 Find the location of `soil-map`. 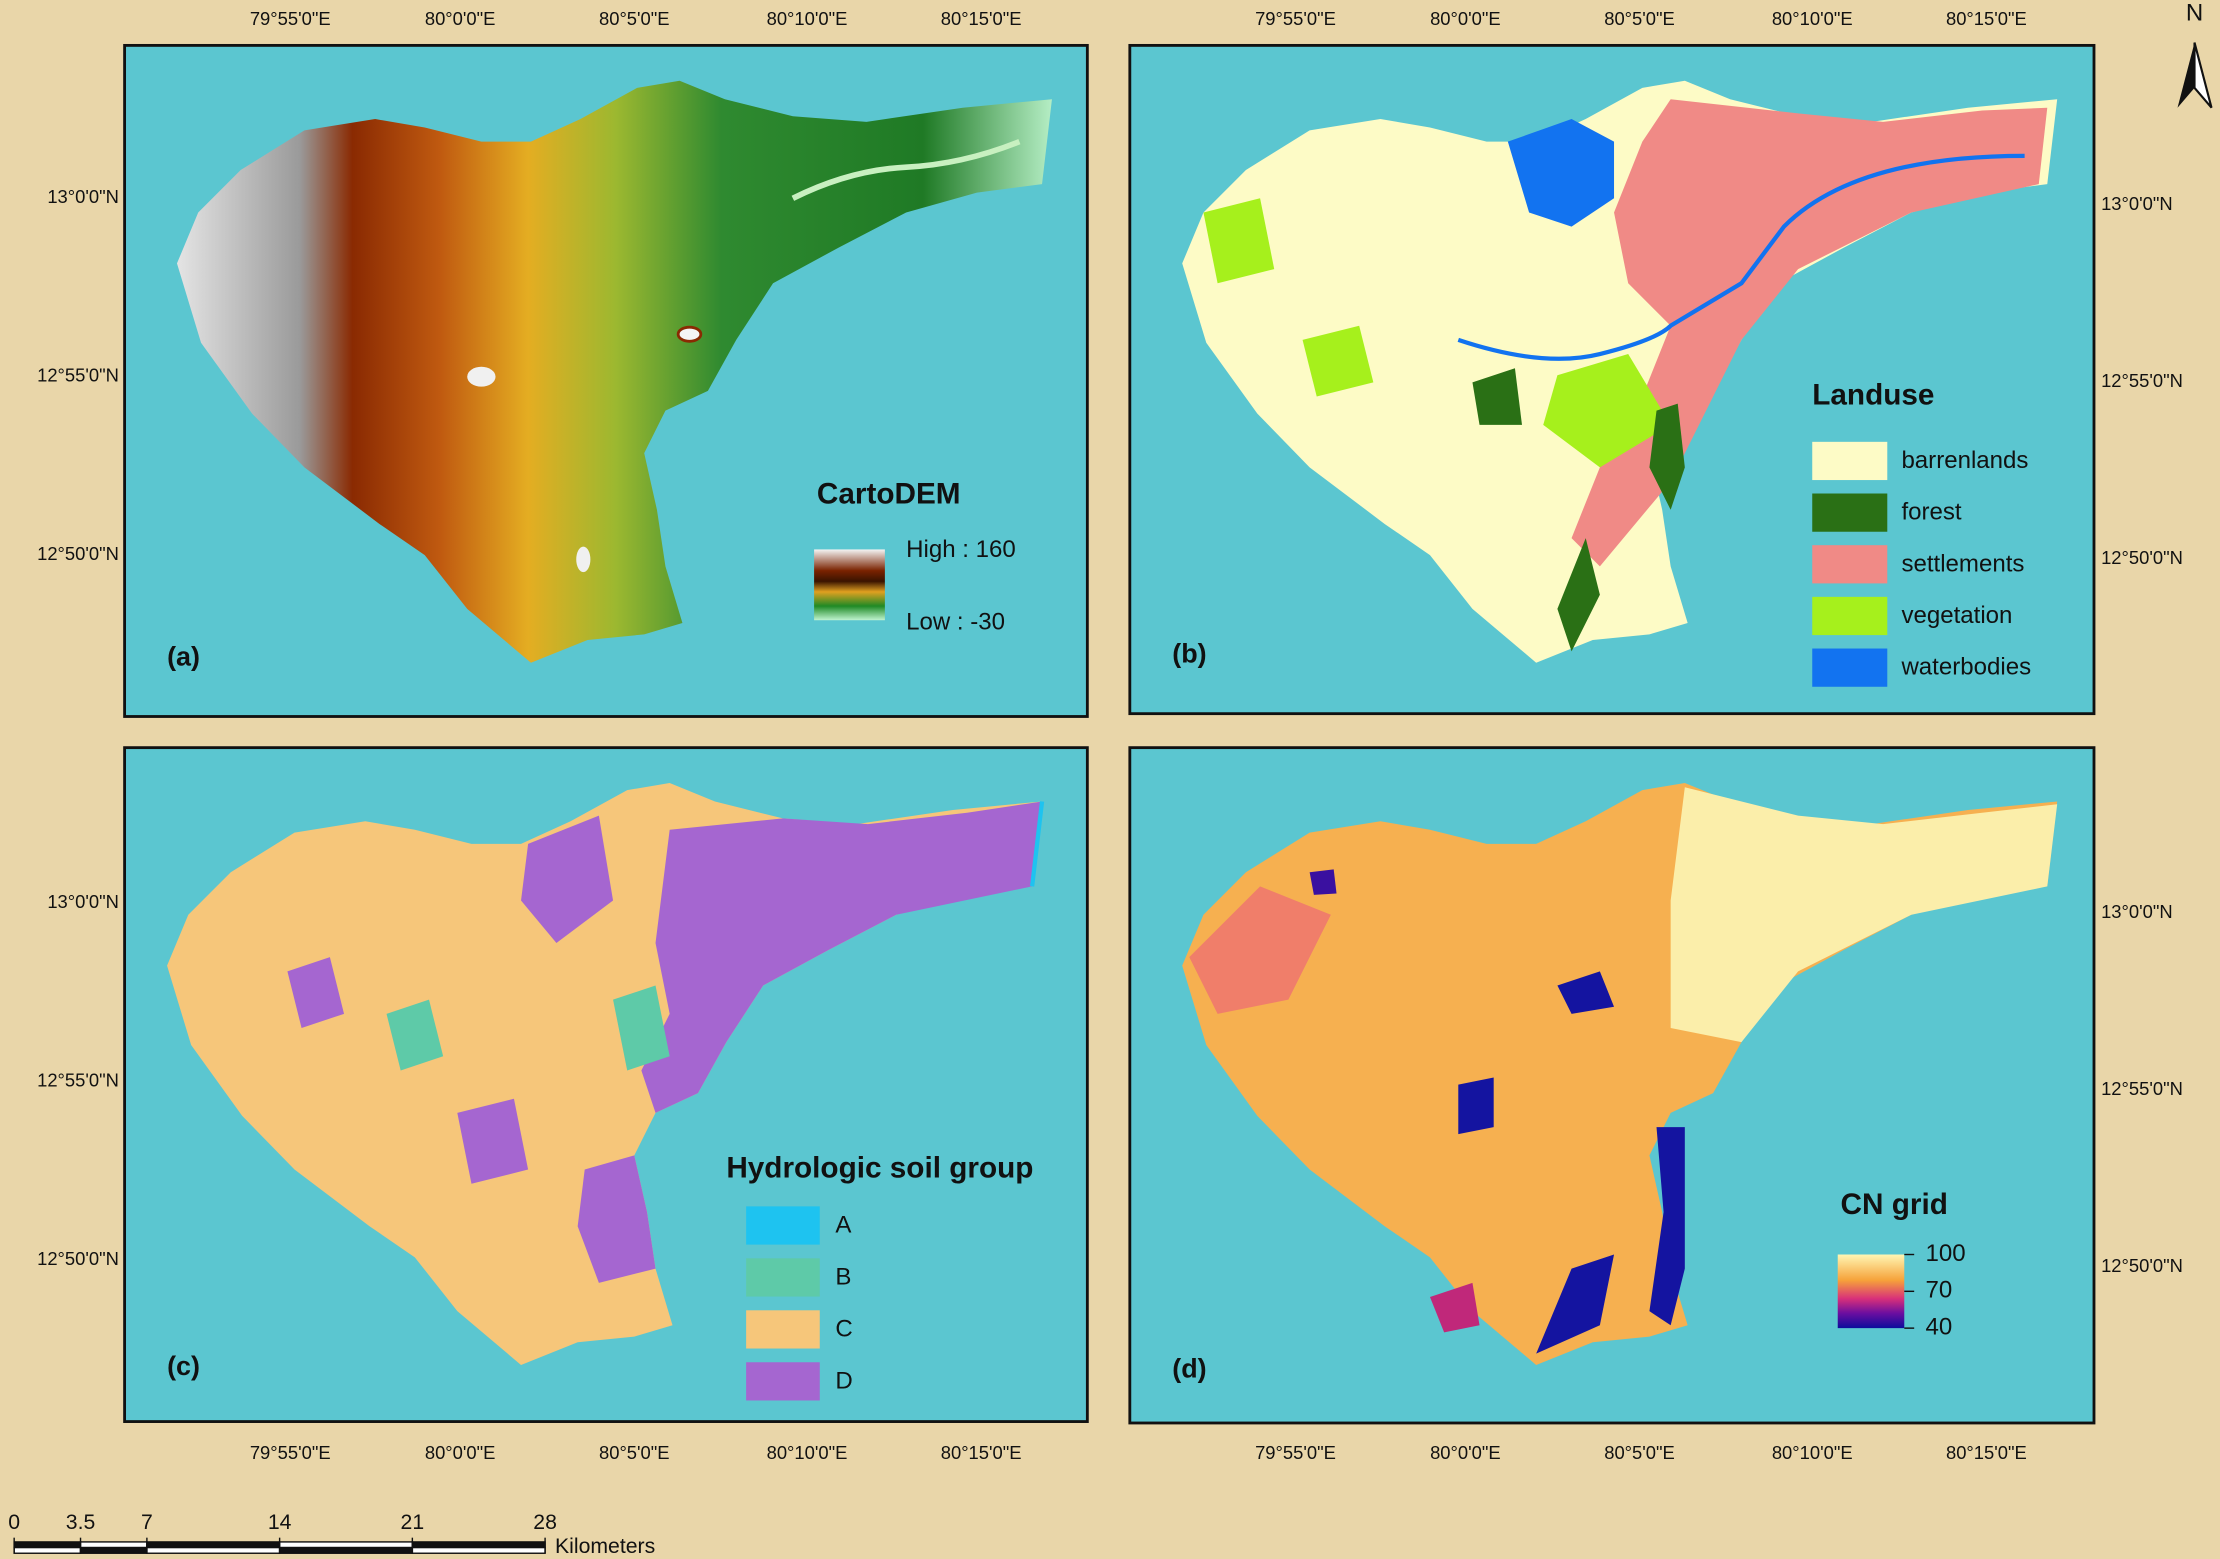

soil-map is located at coordinates (606, 1074).